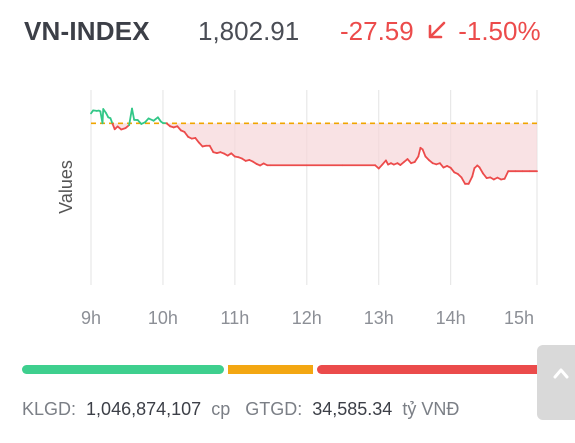 The width and height of the screenshot is (575, 443). What do you see at coordinates (49, 409) in the screenshot?
I see `volume-label: KLGD:` at bounding box center [49, 409].